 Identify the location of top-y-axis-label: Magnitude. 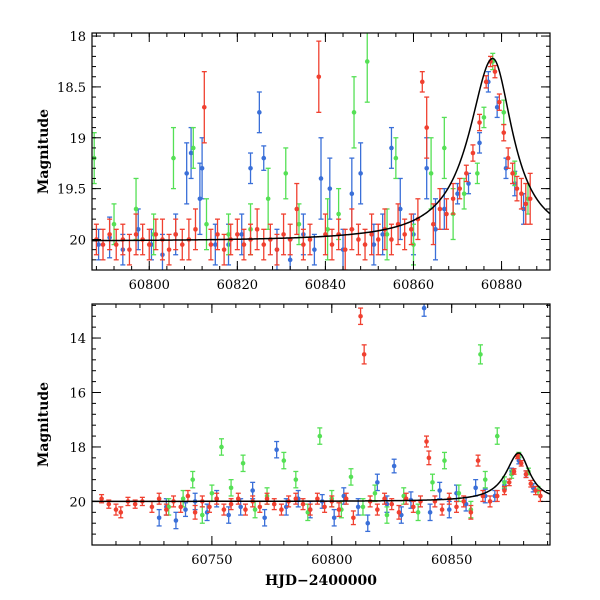
(44, 151).